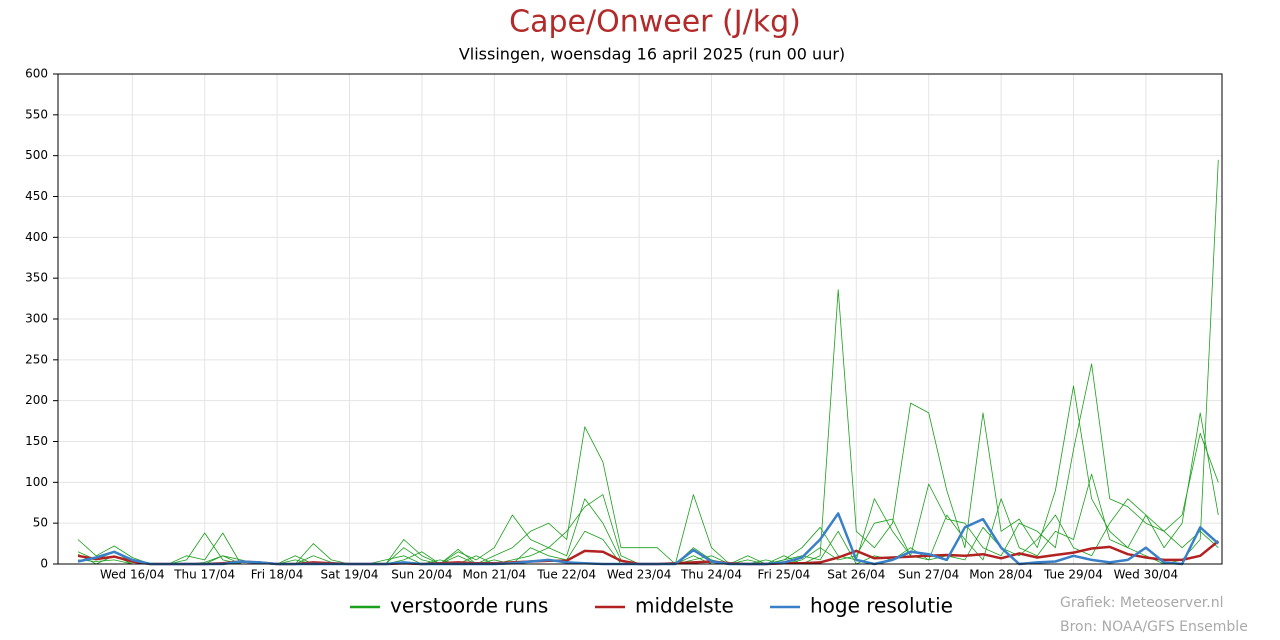 The width and height of the screenshot is (1280, 640). I want to click on x-tick-label: Wed 16/04, so click(132, 575).